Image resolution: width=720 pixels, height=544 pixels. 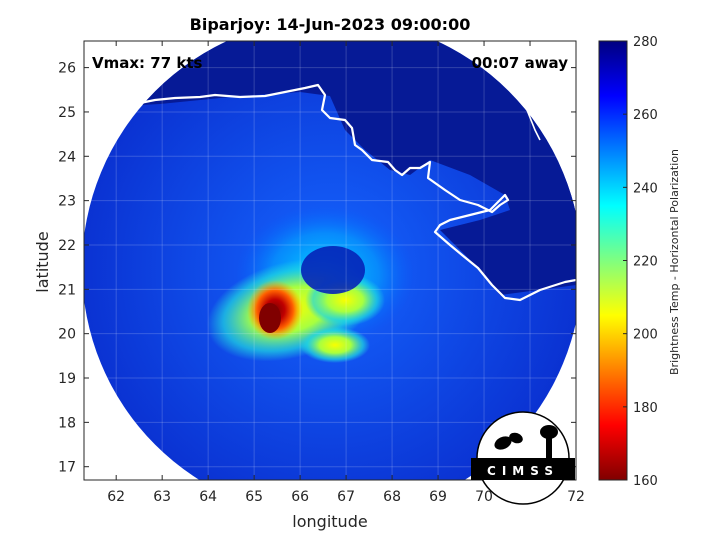 I want to click on storm-eye, so click(x=333, y=270).